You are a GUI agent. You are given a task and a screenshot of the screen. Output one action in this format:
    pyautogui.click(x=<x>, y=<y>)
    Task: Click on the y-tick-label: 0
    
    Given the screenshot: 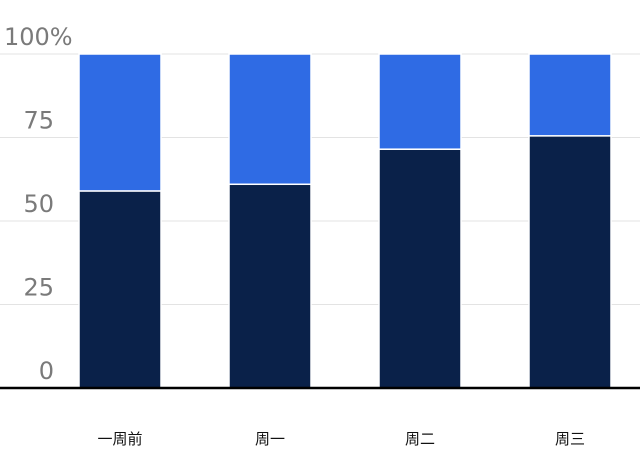 What is the action you would take?
    pyautogui.click(x=46, y=371)
    